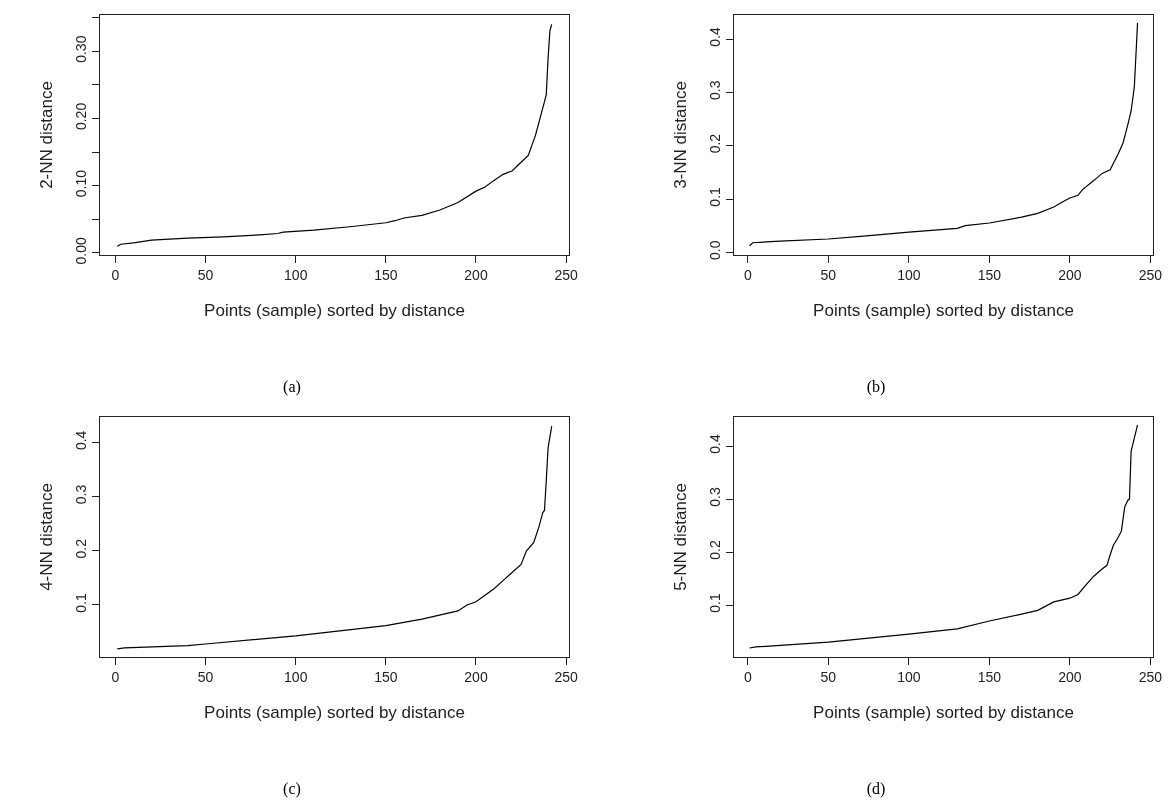 The height and width of the screenshot is (805, 1169). Describe the element at coordinates (680, 537) in the screenshot. I see `y-axis-title: 5-NN distance` at that location.